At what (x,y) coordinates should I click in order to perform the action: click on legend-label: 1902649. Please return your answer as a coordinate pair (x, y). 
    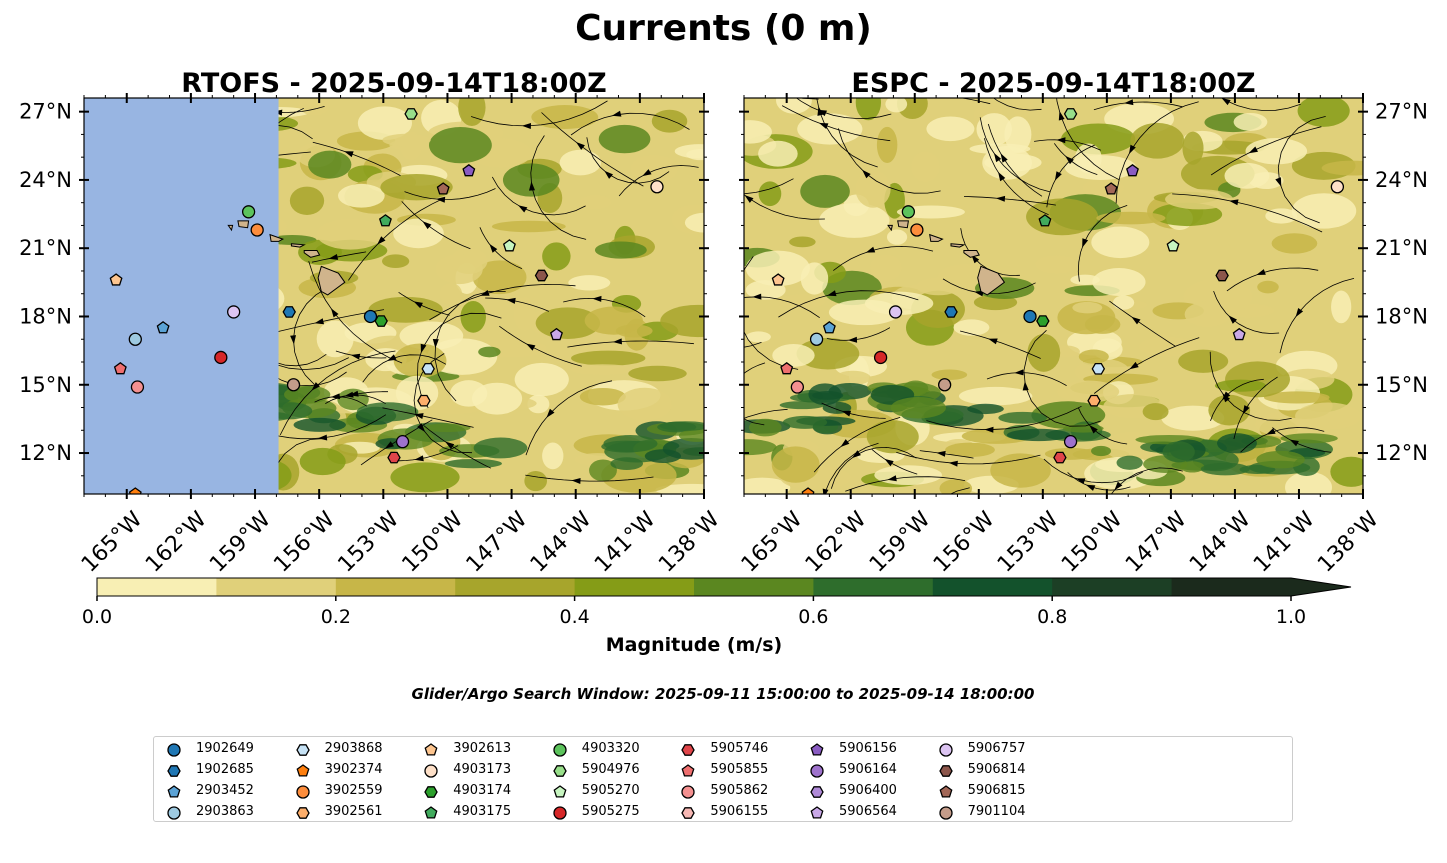
    Looking at the image, I should click on (225, 748).